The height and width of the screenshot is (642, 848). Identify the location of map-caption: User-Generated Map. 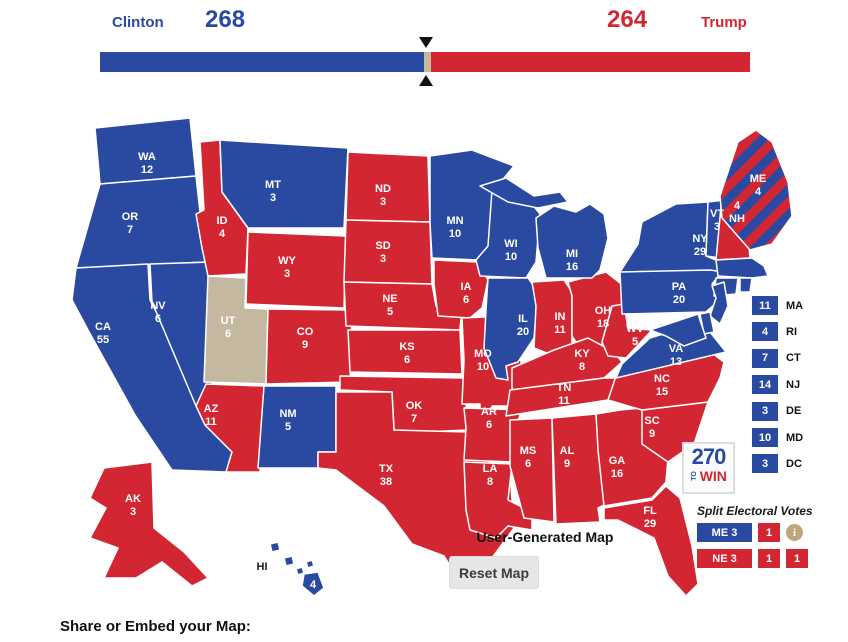
(545, 537).